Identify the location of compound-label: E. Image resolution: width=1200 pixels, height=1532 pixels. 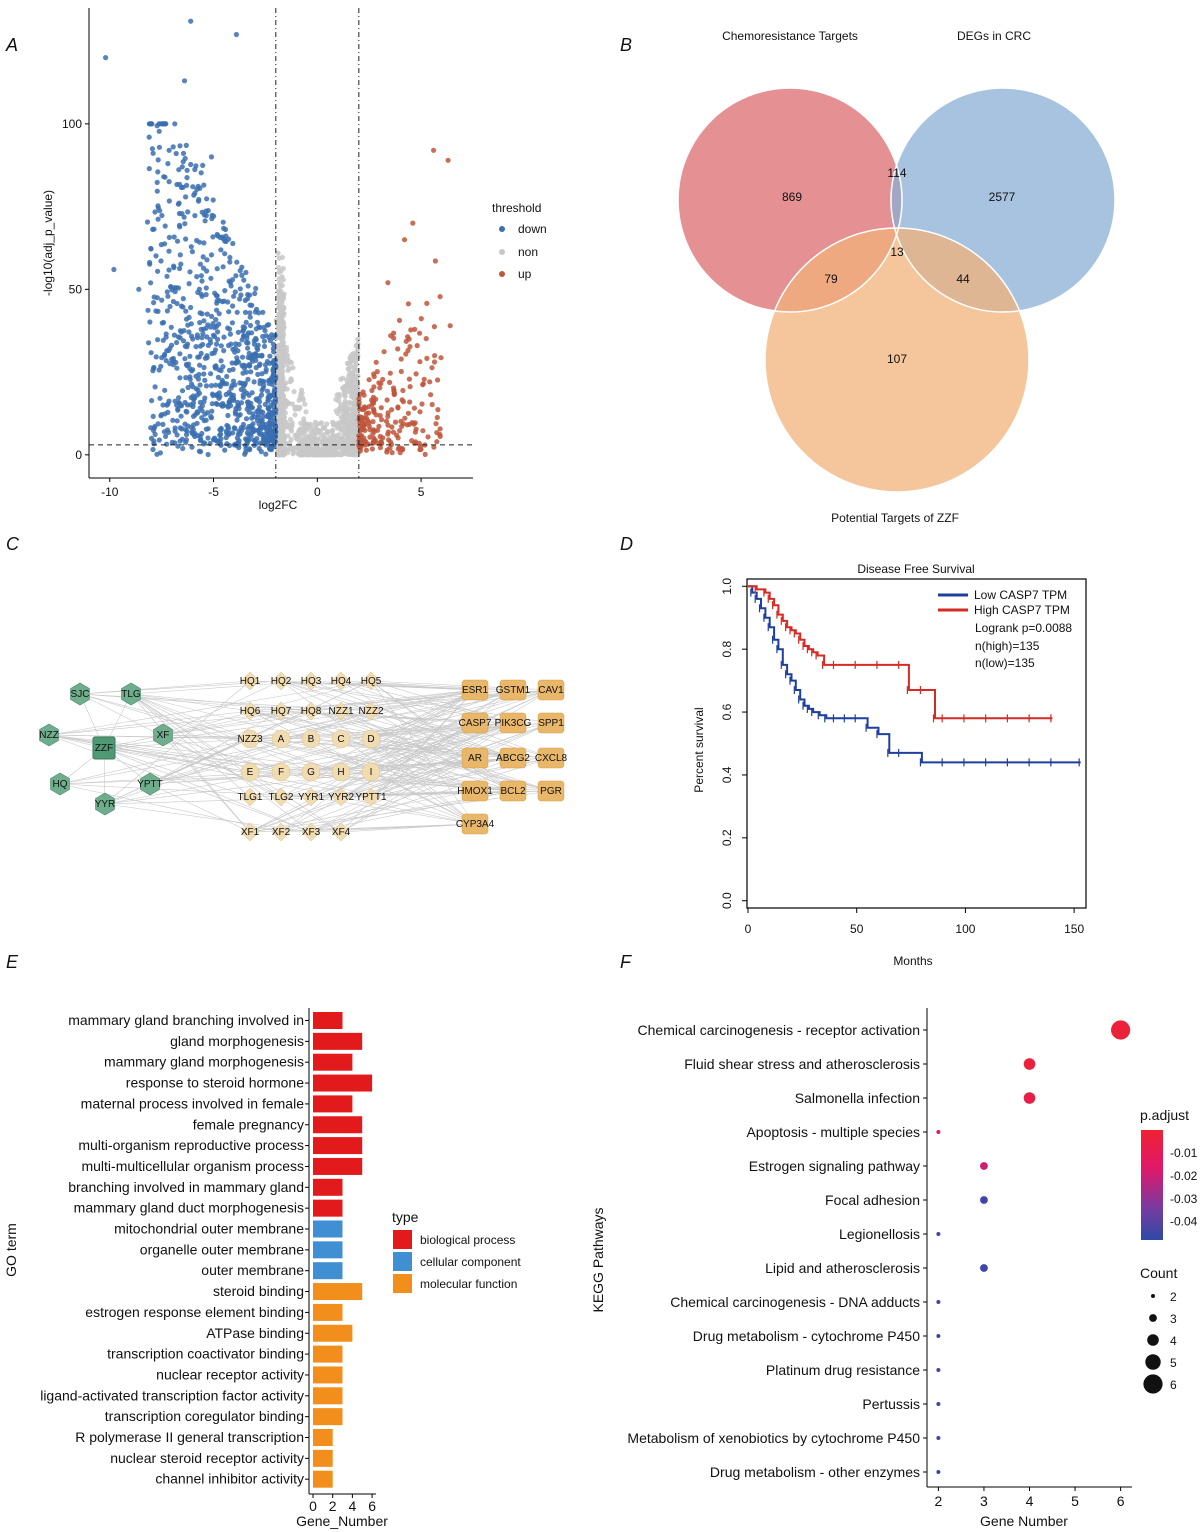
(250, 772).